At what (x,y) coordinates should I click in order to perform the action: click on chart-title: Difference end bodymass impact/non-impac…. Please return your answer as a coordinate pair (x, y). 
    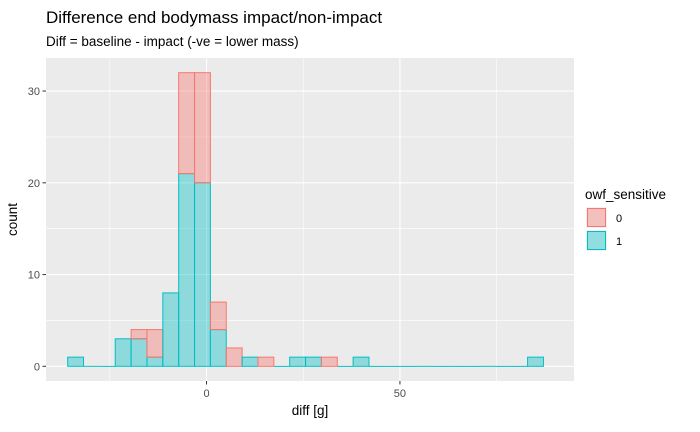
    Looking at the image, I should click on (214, 17).